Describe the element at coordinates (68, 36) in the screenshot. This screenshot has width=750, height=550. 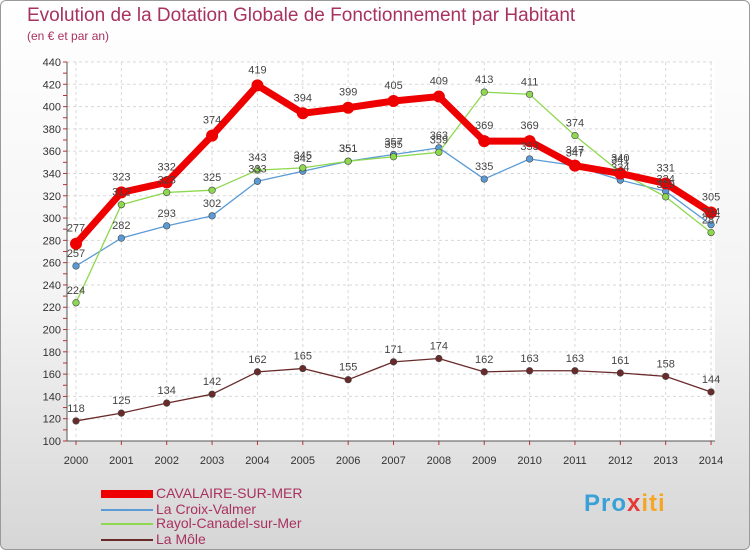
I see `chart-subtitle: (en € et par an)` at that location.